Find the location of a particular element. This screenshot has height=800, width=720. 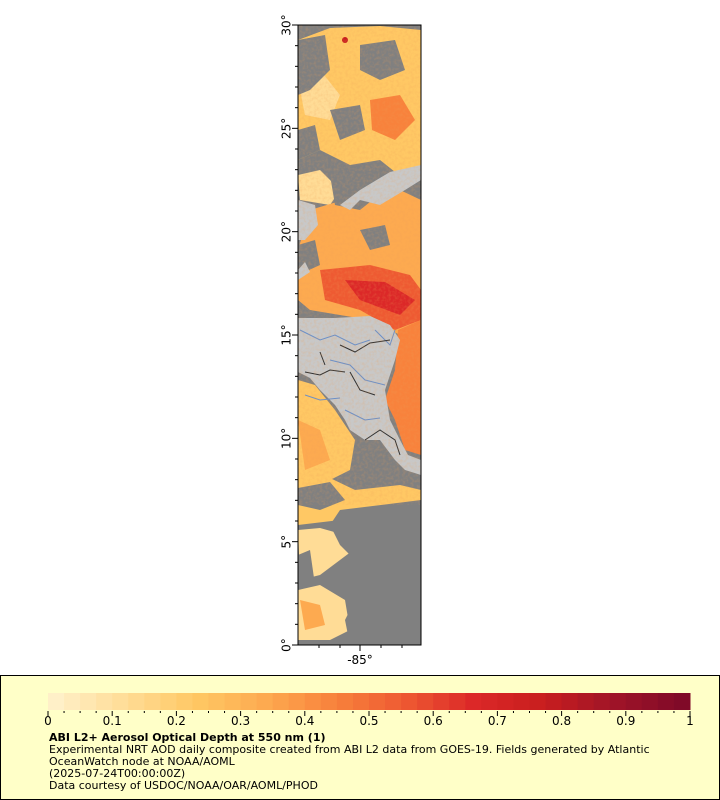

colorbar-tick-label: 0 is located at coordinates (48, 721).